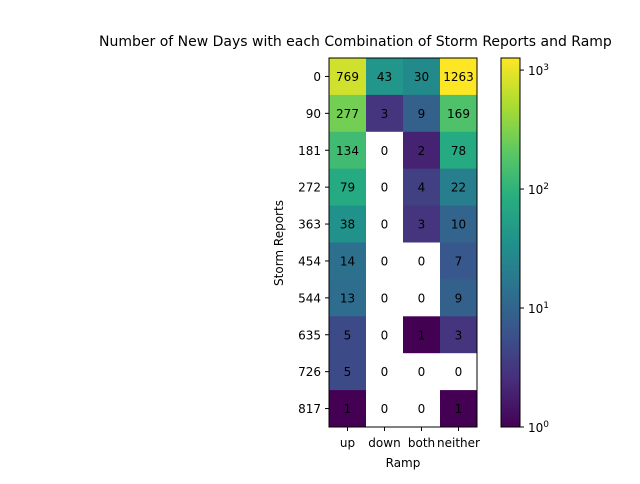 This screenshot has width=640, height=484. I want to click on cell-value-label: 134, so click(347, 151).